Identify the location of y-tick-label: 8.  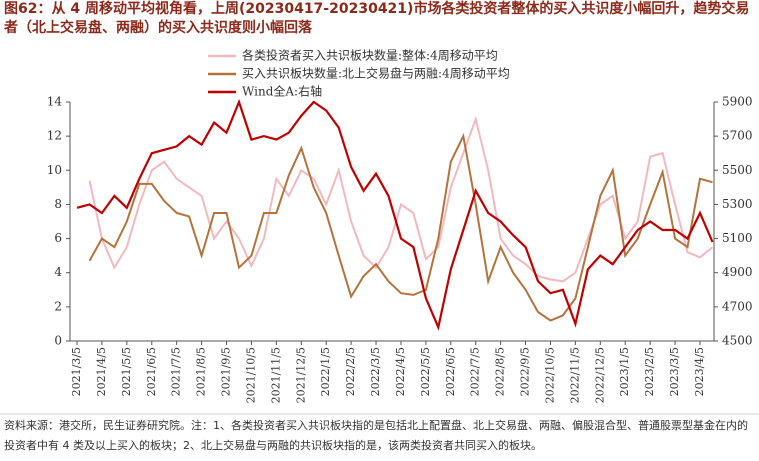
(58, 204).